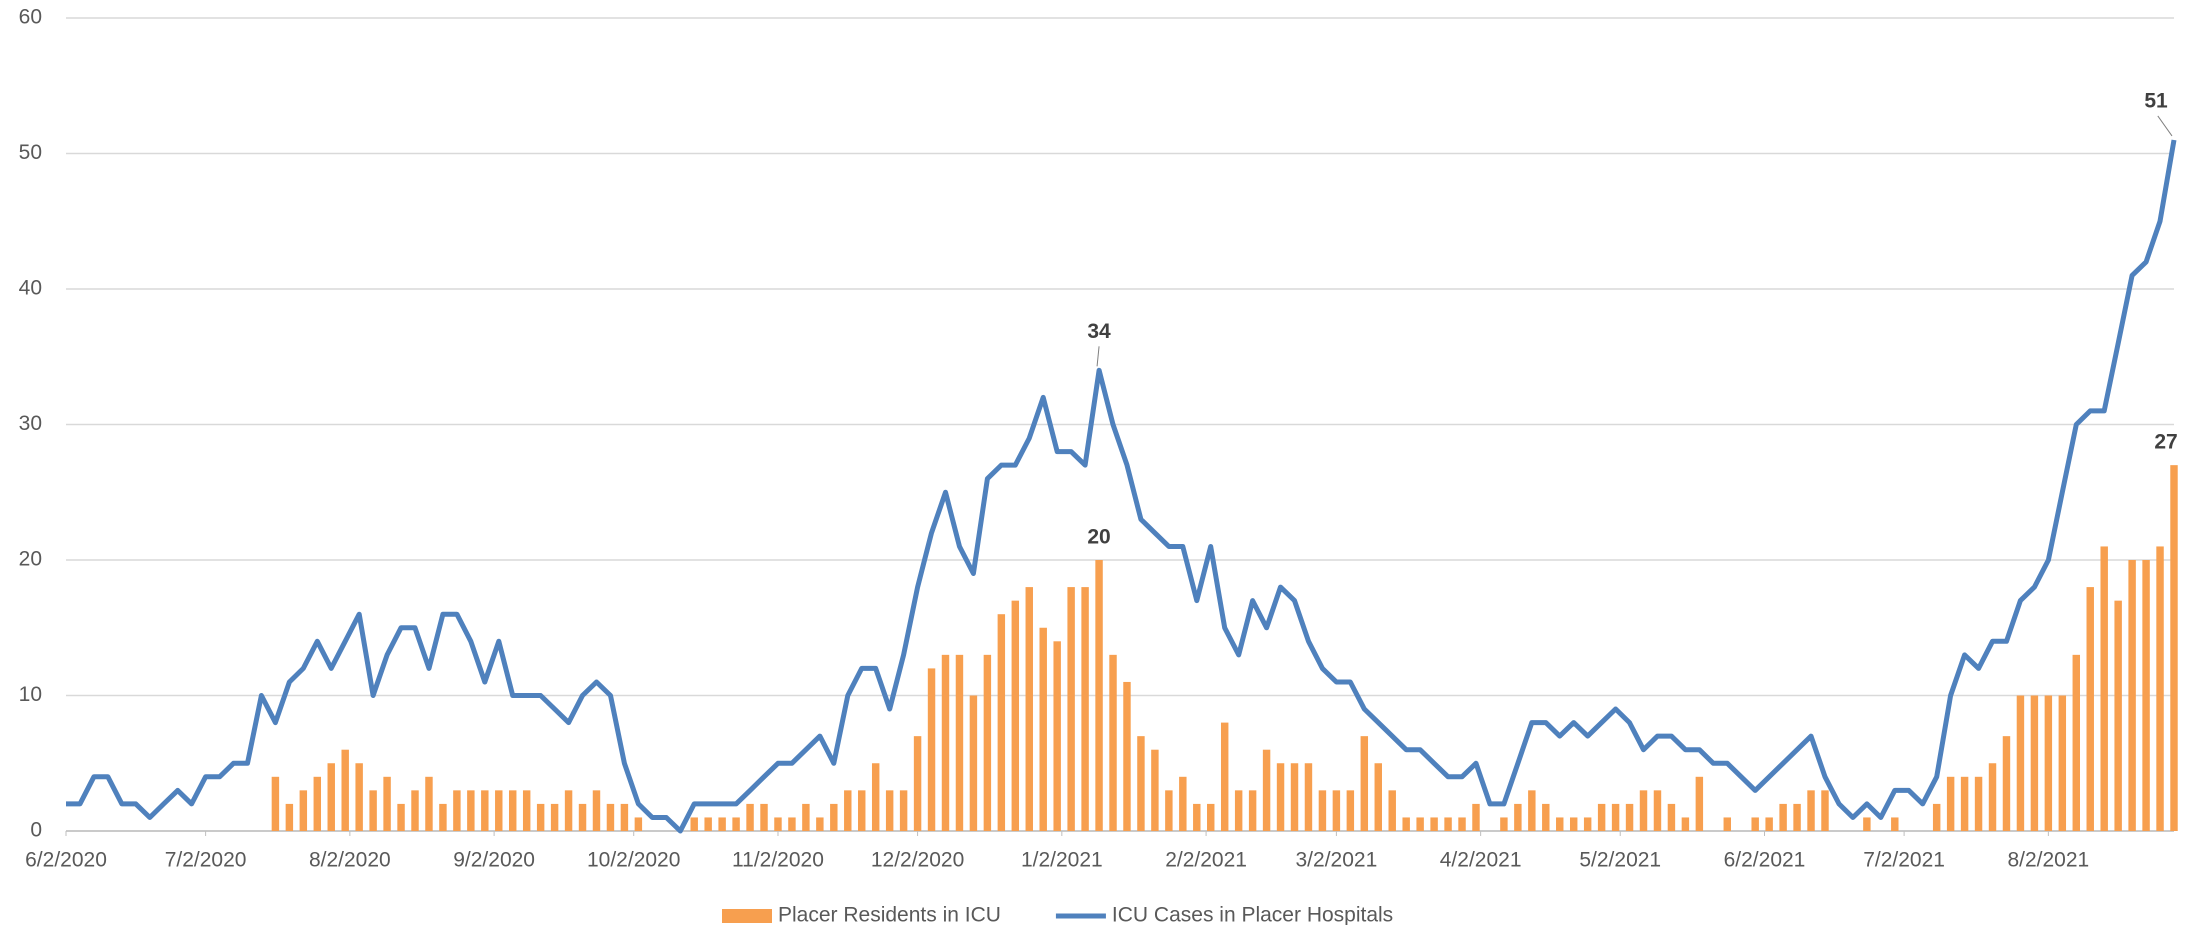  I want to click on x-tick-label: 8/2/2021, so click(2048, 860).